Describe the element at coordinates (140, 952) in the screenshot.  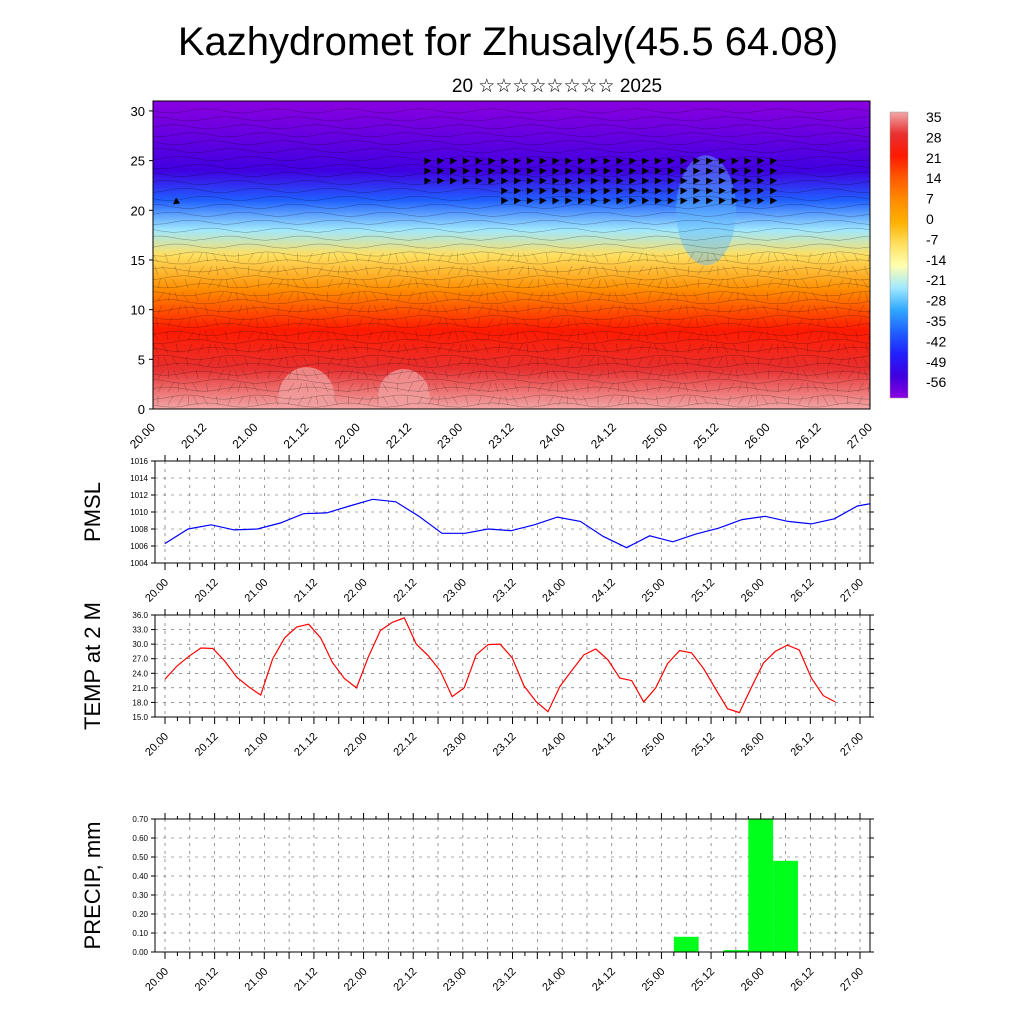
I see `precip-panel-y-tick-label: 0.00` at that location.